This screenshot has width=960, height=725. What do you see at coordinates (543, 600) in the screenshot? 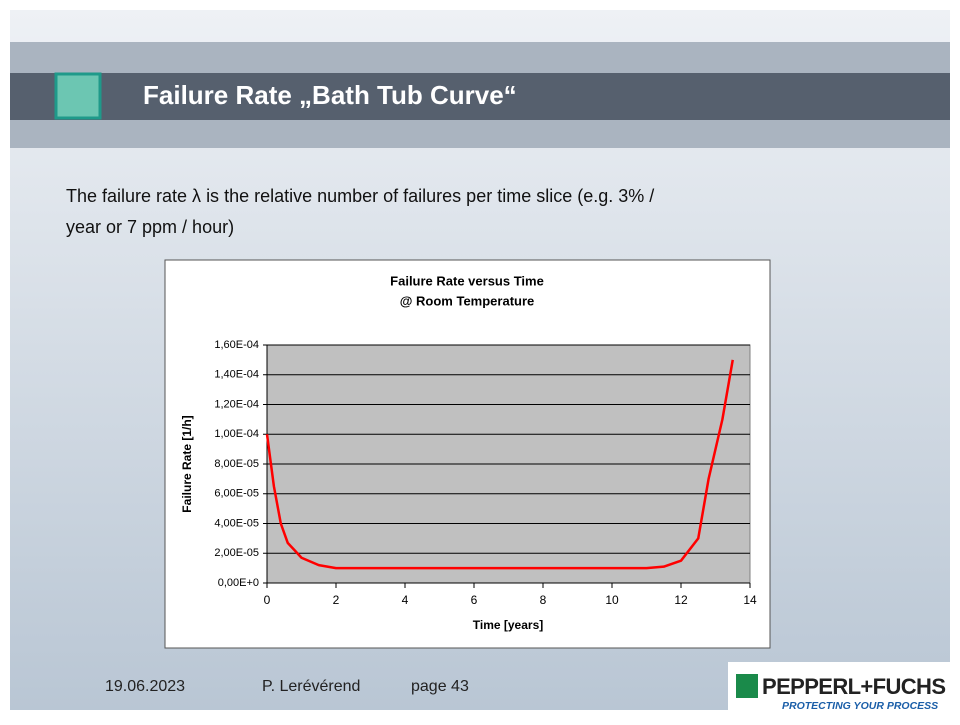
I see `x-tick-label: 8` at bounding box center [543, 600].